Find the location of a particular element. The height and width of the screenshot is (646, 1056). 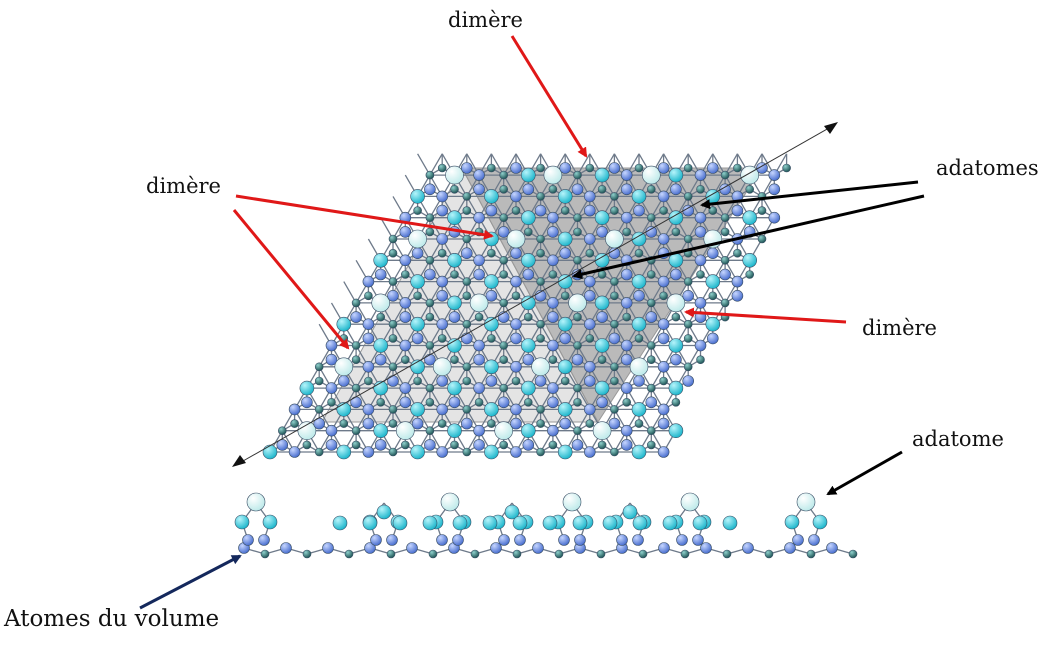

label-dimere-right: dimère is located at coordinates (899, 328).